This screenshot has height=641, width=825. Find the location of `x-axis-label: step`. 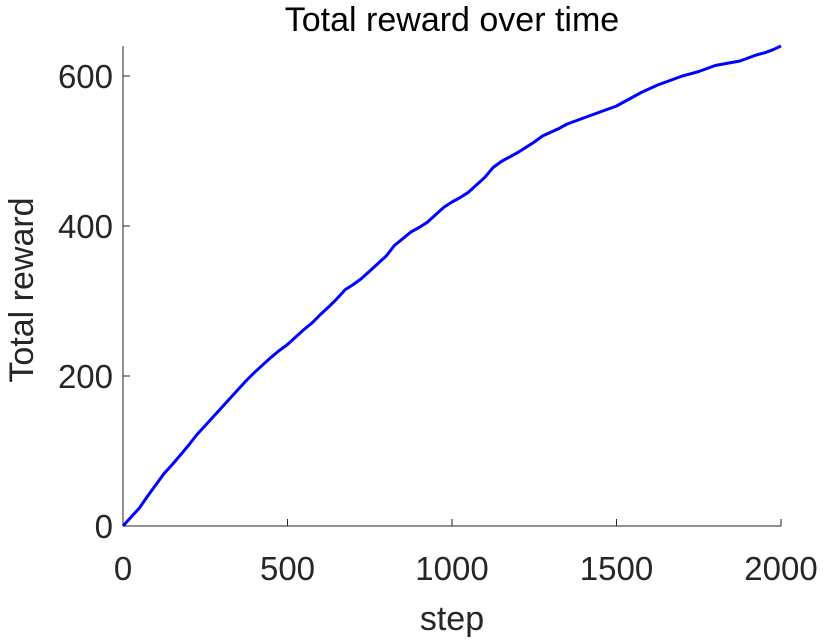

x-axis-label: step is located at coordinates (452, 619).